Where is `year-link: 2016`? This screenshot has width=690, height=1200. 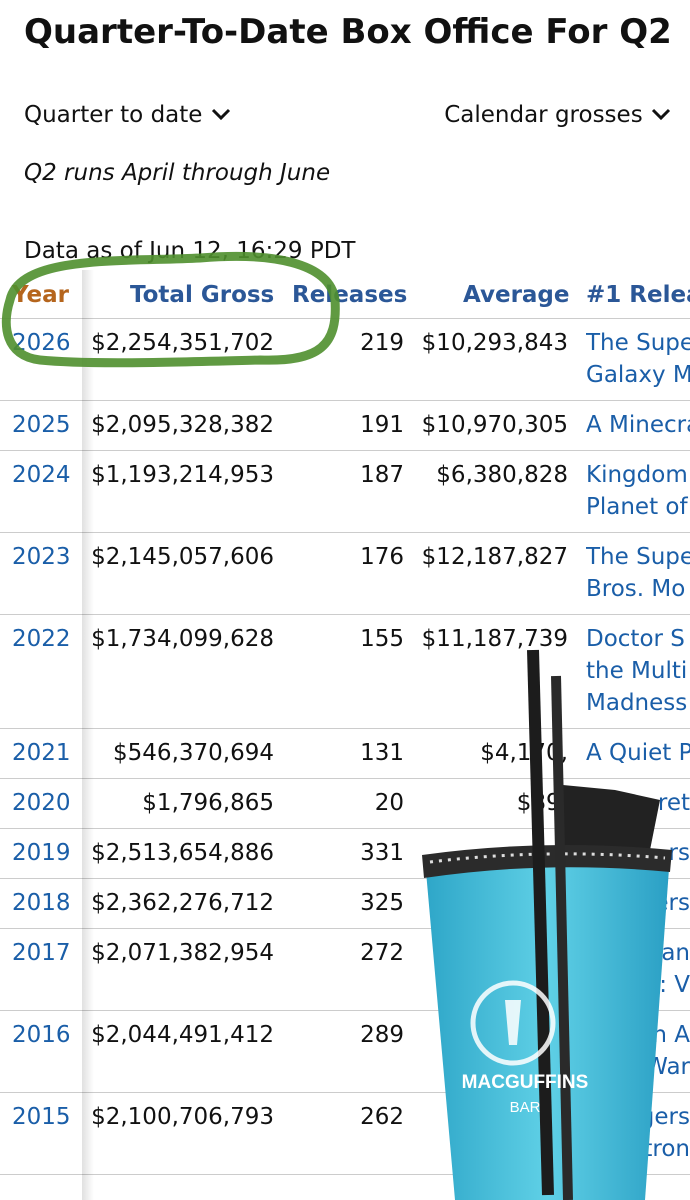 year-link: 2016 is located at coordinates (41, 1035).